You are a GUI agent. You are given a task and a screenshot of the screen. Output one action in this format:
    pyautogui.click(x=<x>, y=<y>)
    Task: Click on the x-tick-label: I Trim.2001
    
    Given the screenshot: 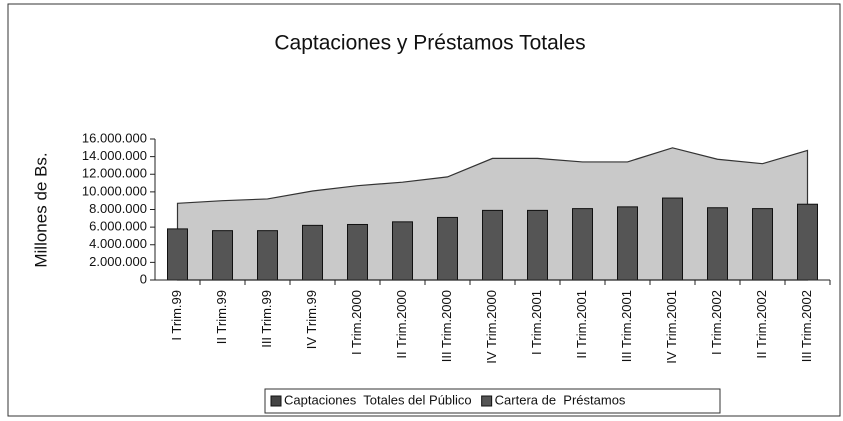 What is the action you would take?
    pyautogui.click(x=536, y=322)
    